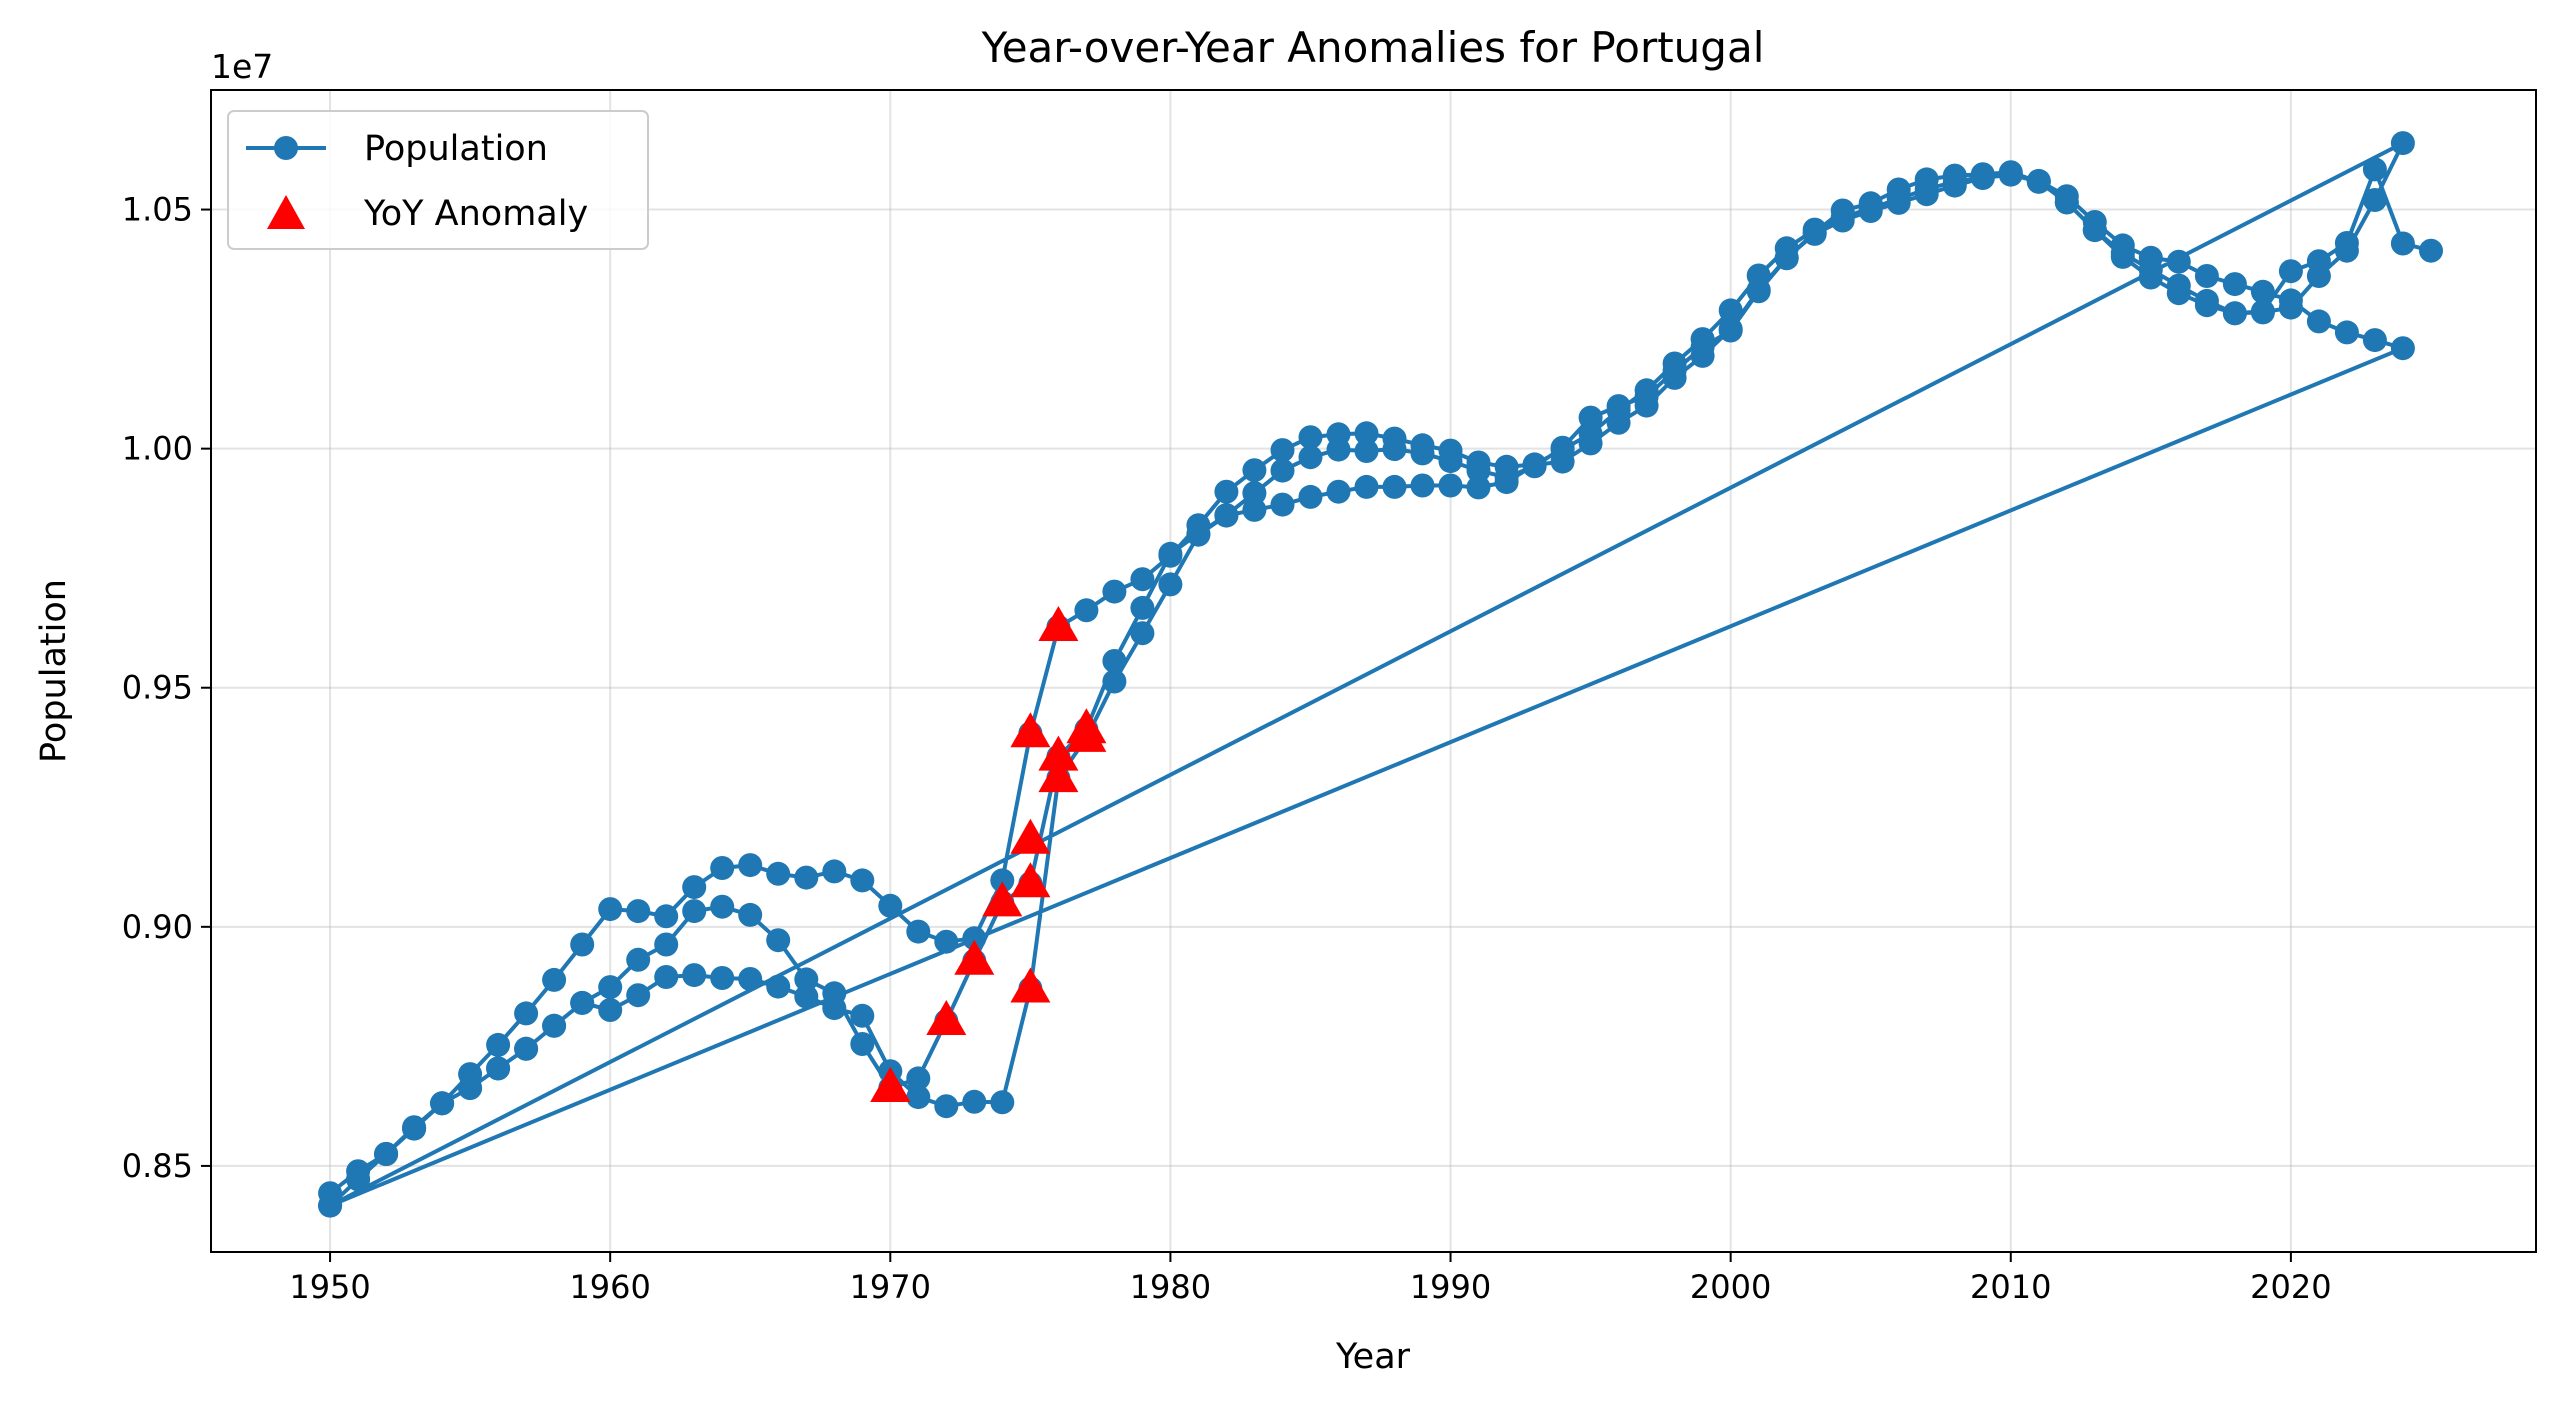 The height and width of the screenshot is (1407, 2565). Describe the element at coordinates (242, 66) in the screenshot. I see `y-axis-offset-label: 1e7` at that location.